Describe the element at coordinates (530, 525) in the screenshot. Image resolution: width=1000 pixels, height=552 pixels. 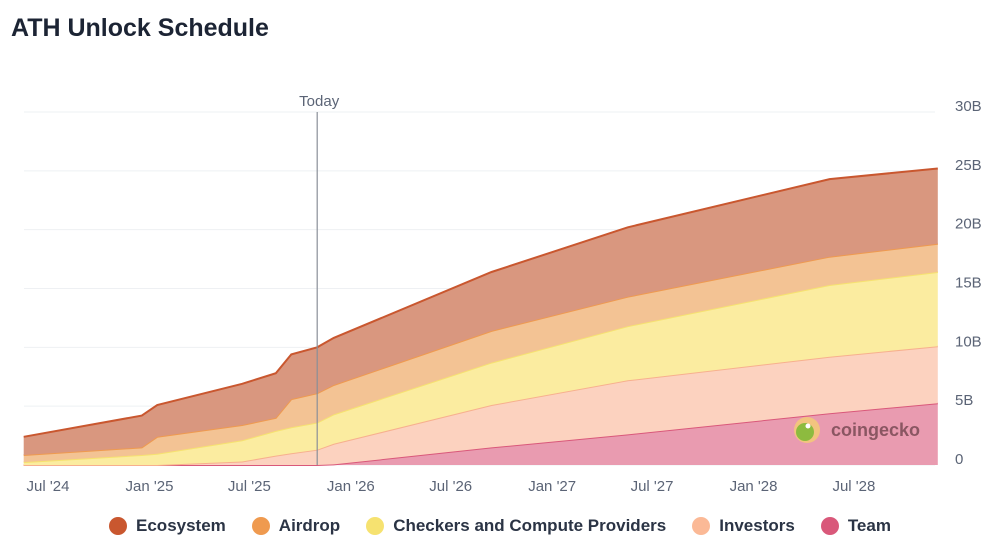
I see `legend-label: Checkers and Compute Providers` at that location.